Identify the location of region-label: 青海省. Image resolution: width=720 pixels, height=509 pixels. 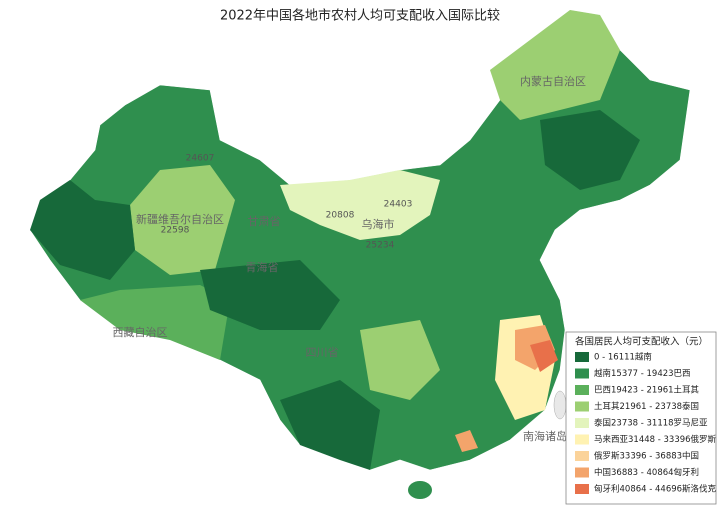
(262, 267).